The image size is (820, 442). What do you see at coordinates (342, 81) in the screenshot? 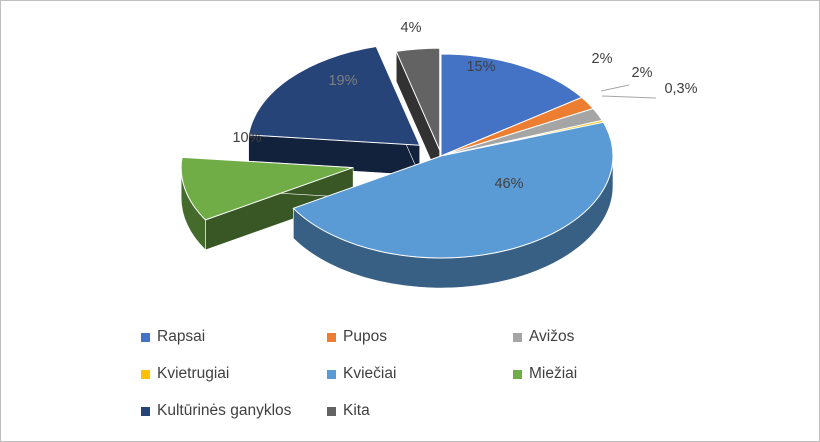
I see `data-label-6: 19%` at bounding box center [342, 81].